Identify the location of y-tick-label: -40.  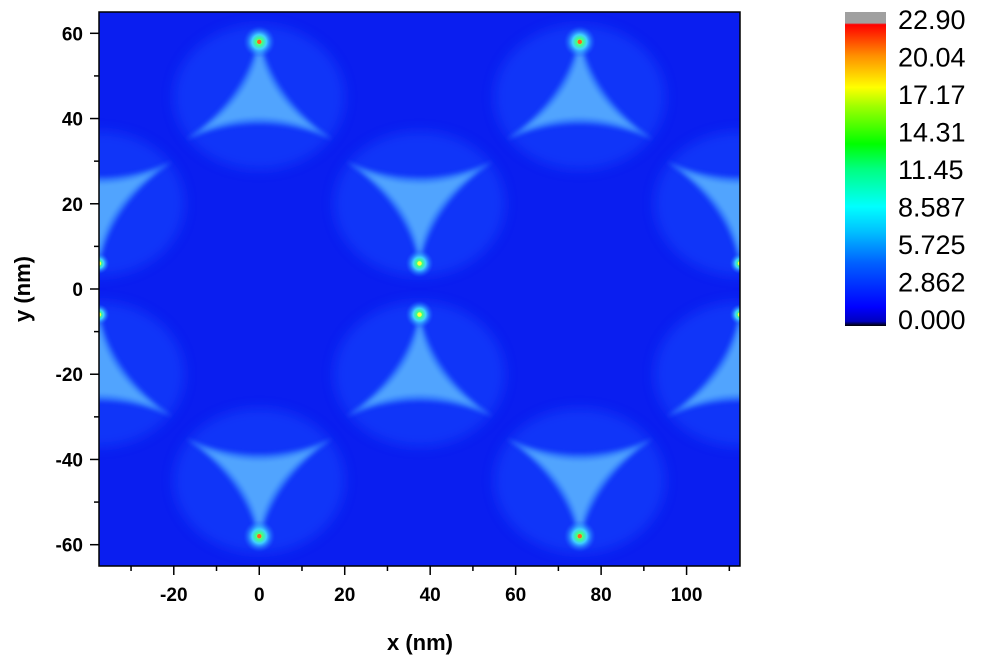
(69, 460).